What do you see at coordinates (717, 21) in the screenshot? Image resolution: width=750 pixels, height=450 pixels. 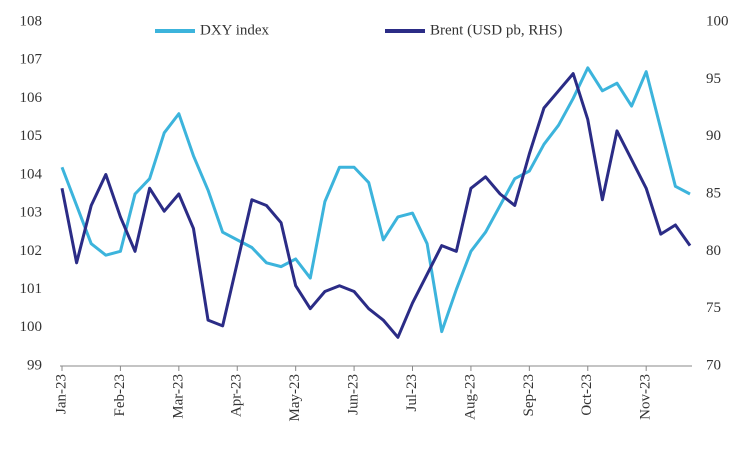 I see `y2-tick-label: 100` at bounding box center [717, 21].